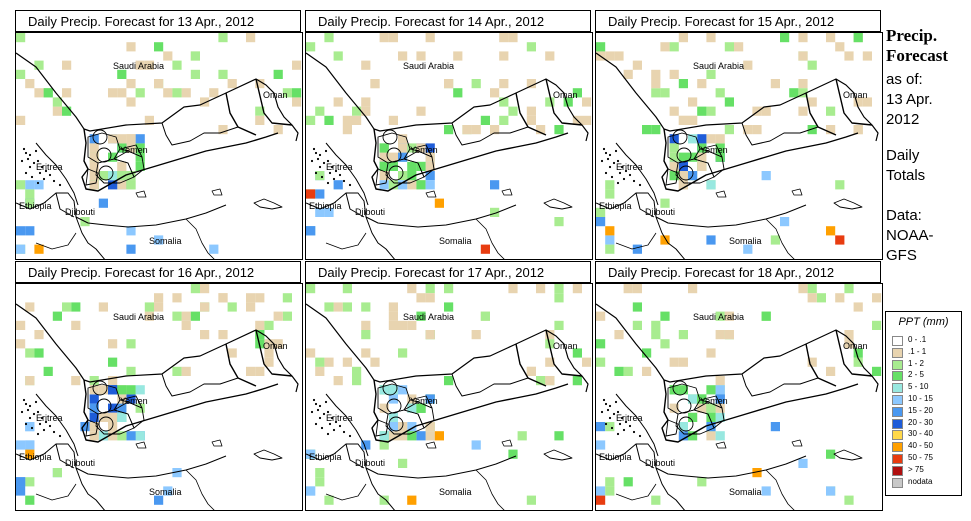 The height and width of the screenshot is (521, 971). Describe the element at coordinates (897, 435) in the screenshot. I see `legend-swatch` at that location.